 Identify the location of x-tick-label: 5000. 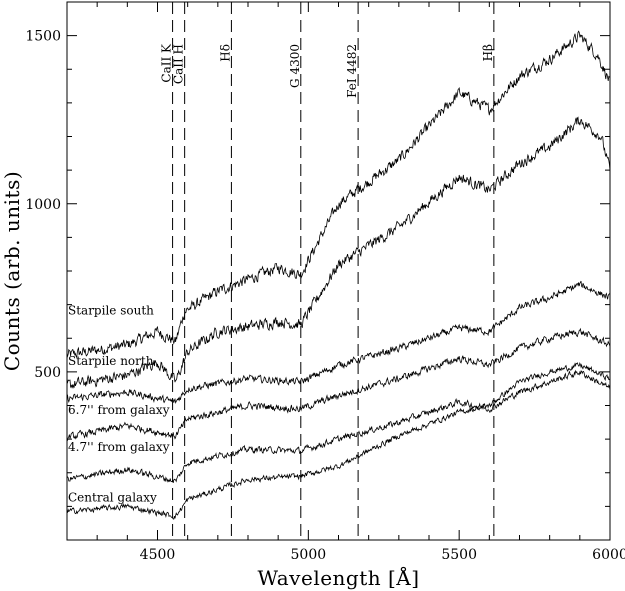
(309, 555).